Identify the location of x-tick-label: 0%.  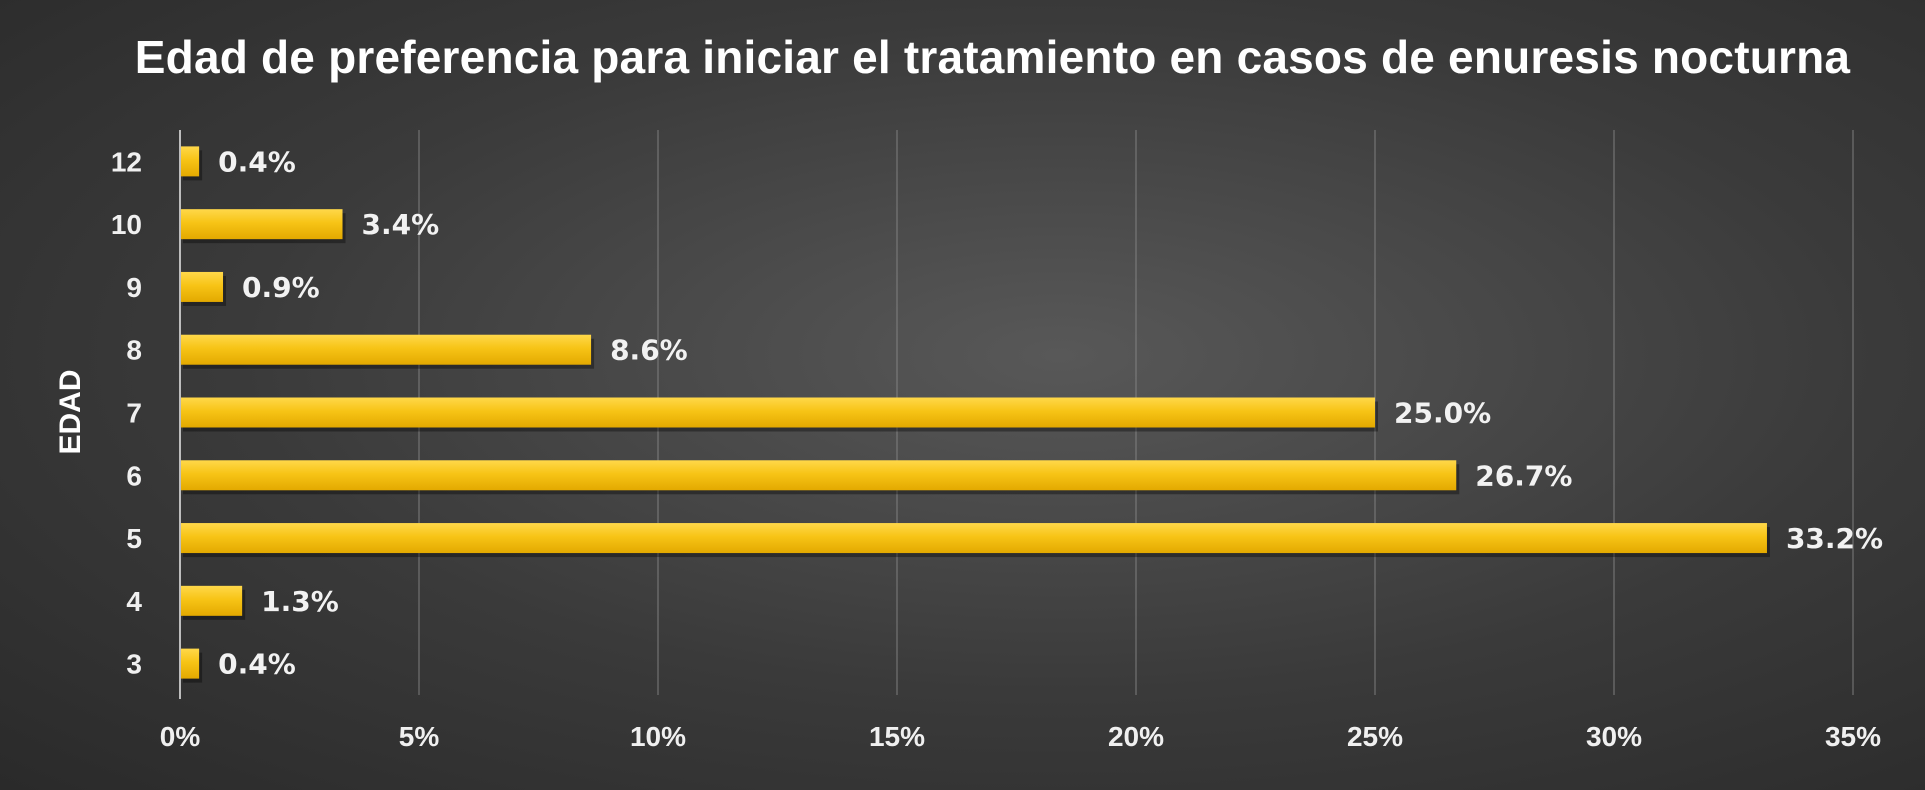
(180, 736).